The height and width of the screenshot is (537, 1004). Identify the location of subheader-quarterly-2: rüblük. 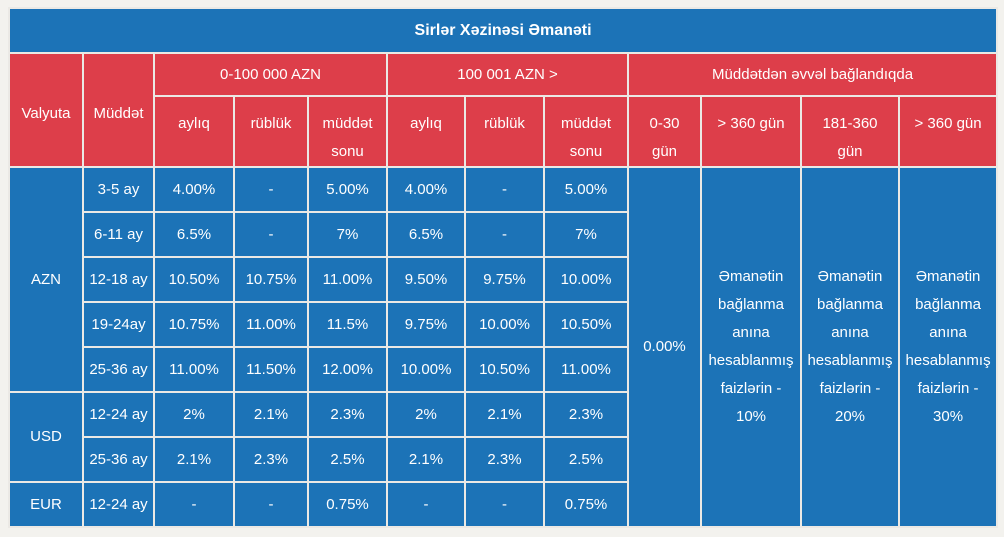
(504, 131).